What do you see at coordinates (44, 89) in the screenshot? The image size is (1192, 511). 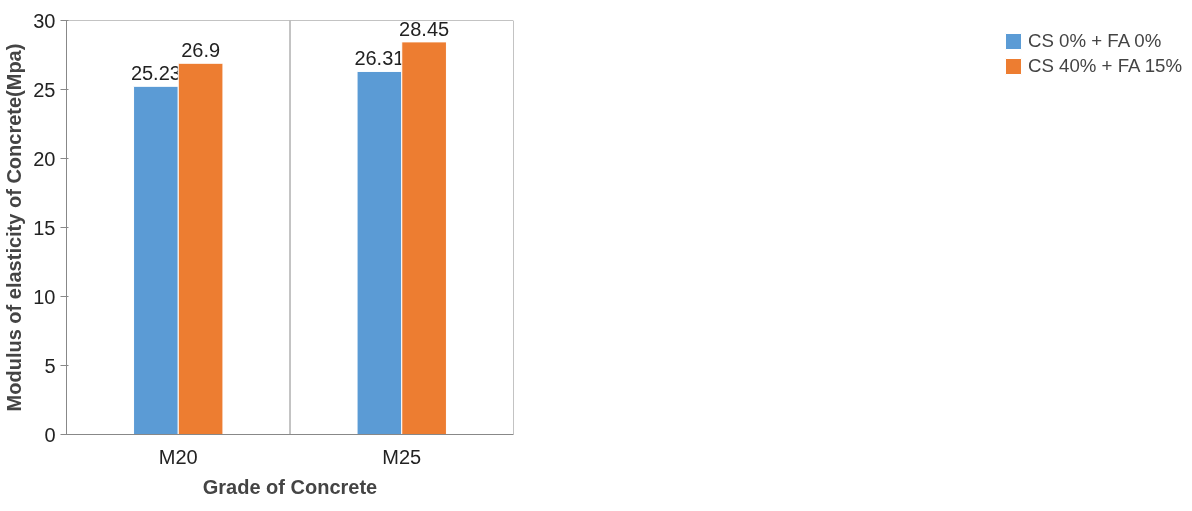 I see `y-tick-label: 25` at bounding box center [44, 89].